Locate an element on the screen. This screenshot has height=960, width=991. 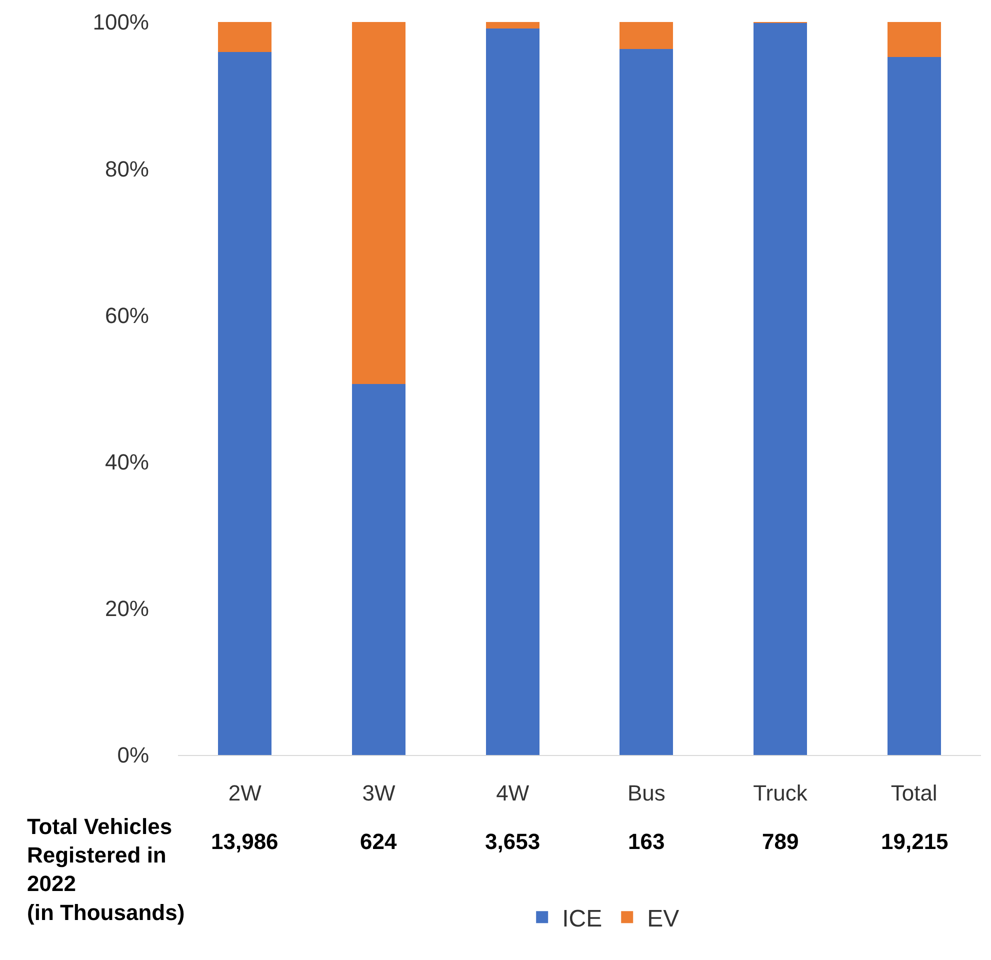
y-tick-label: 100% is located at coordinates (120, 22).